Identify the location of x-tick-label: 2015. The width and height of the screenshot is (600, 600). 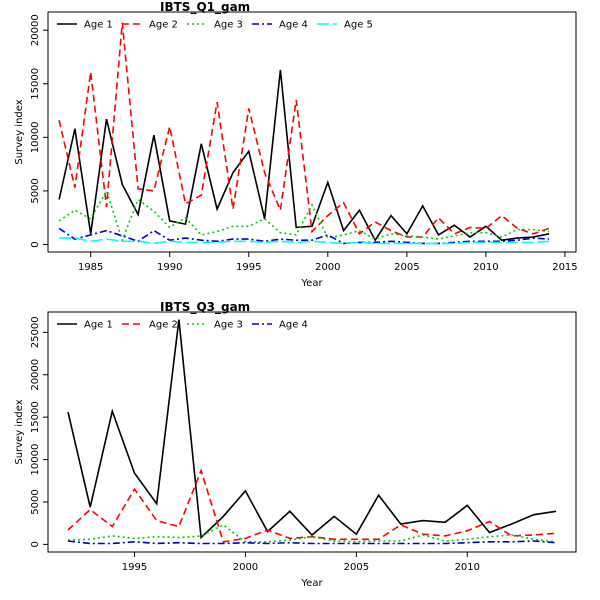
(564, 267).